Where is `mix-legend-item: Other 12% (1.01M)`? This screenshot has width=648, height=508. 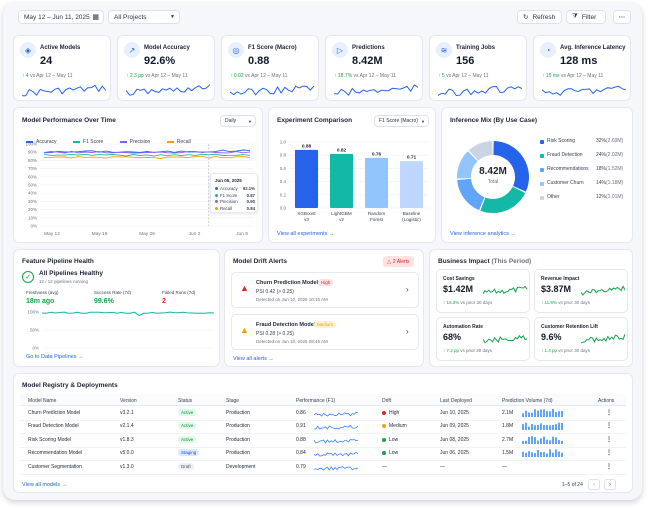 mix-legend-item: Other 12% (1.01M) is located at coordinates (586, 198).